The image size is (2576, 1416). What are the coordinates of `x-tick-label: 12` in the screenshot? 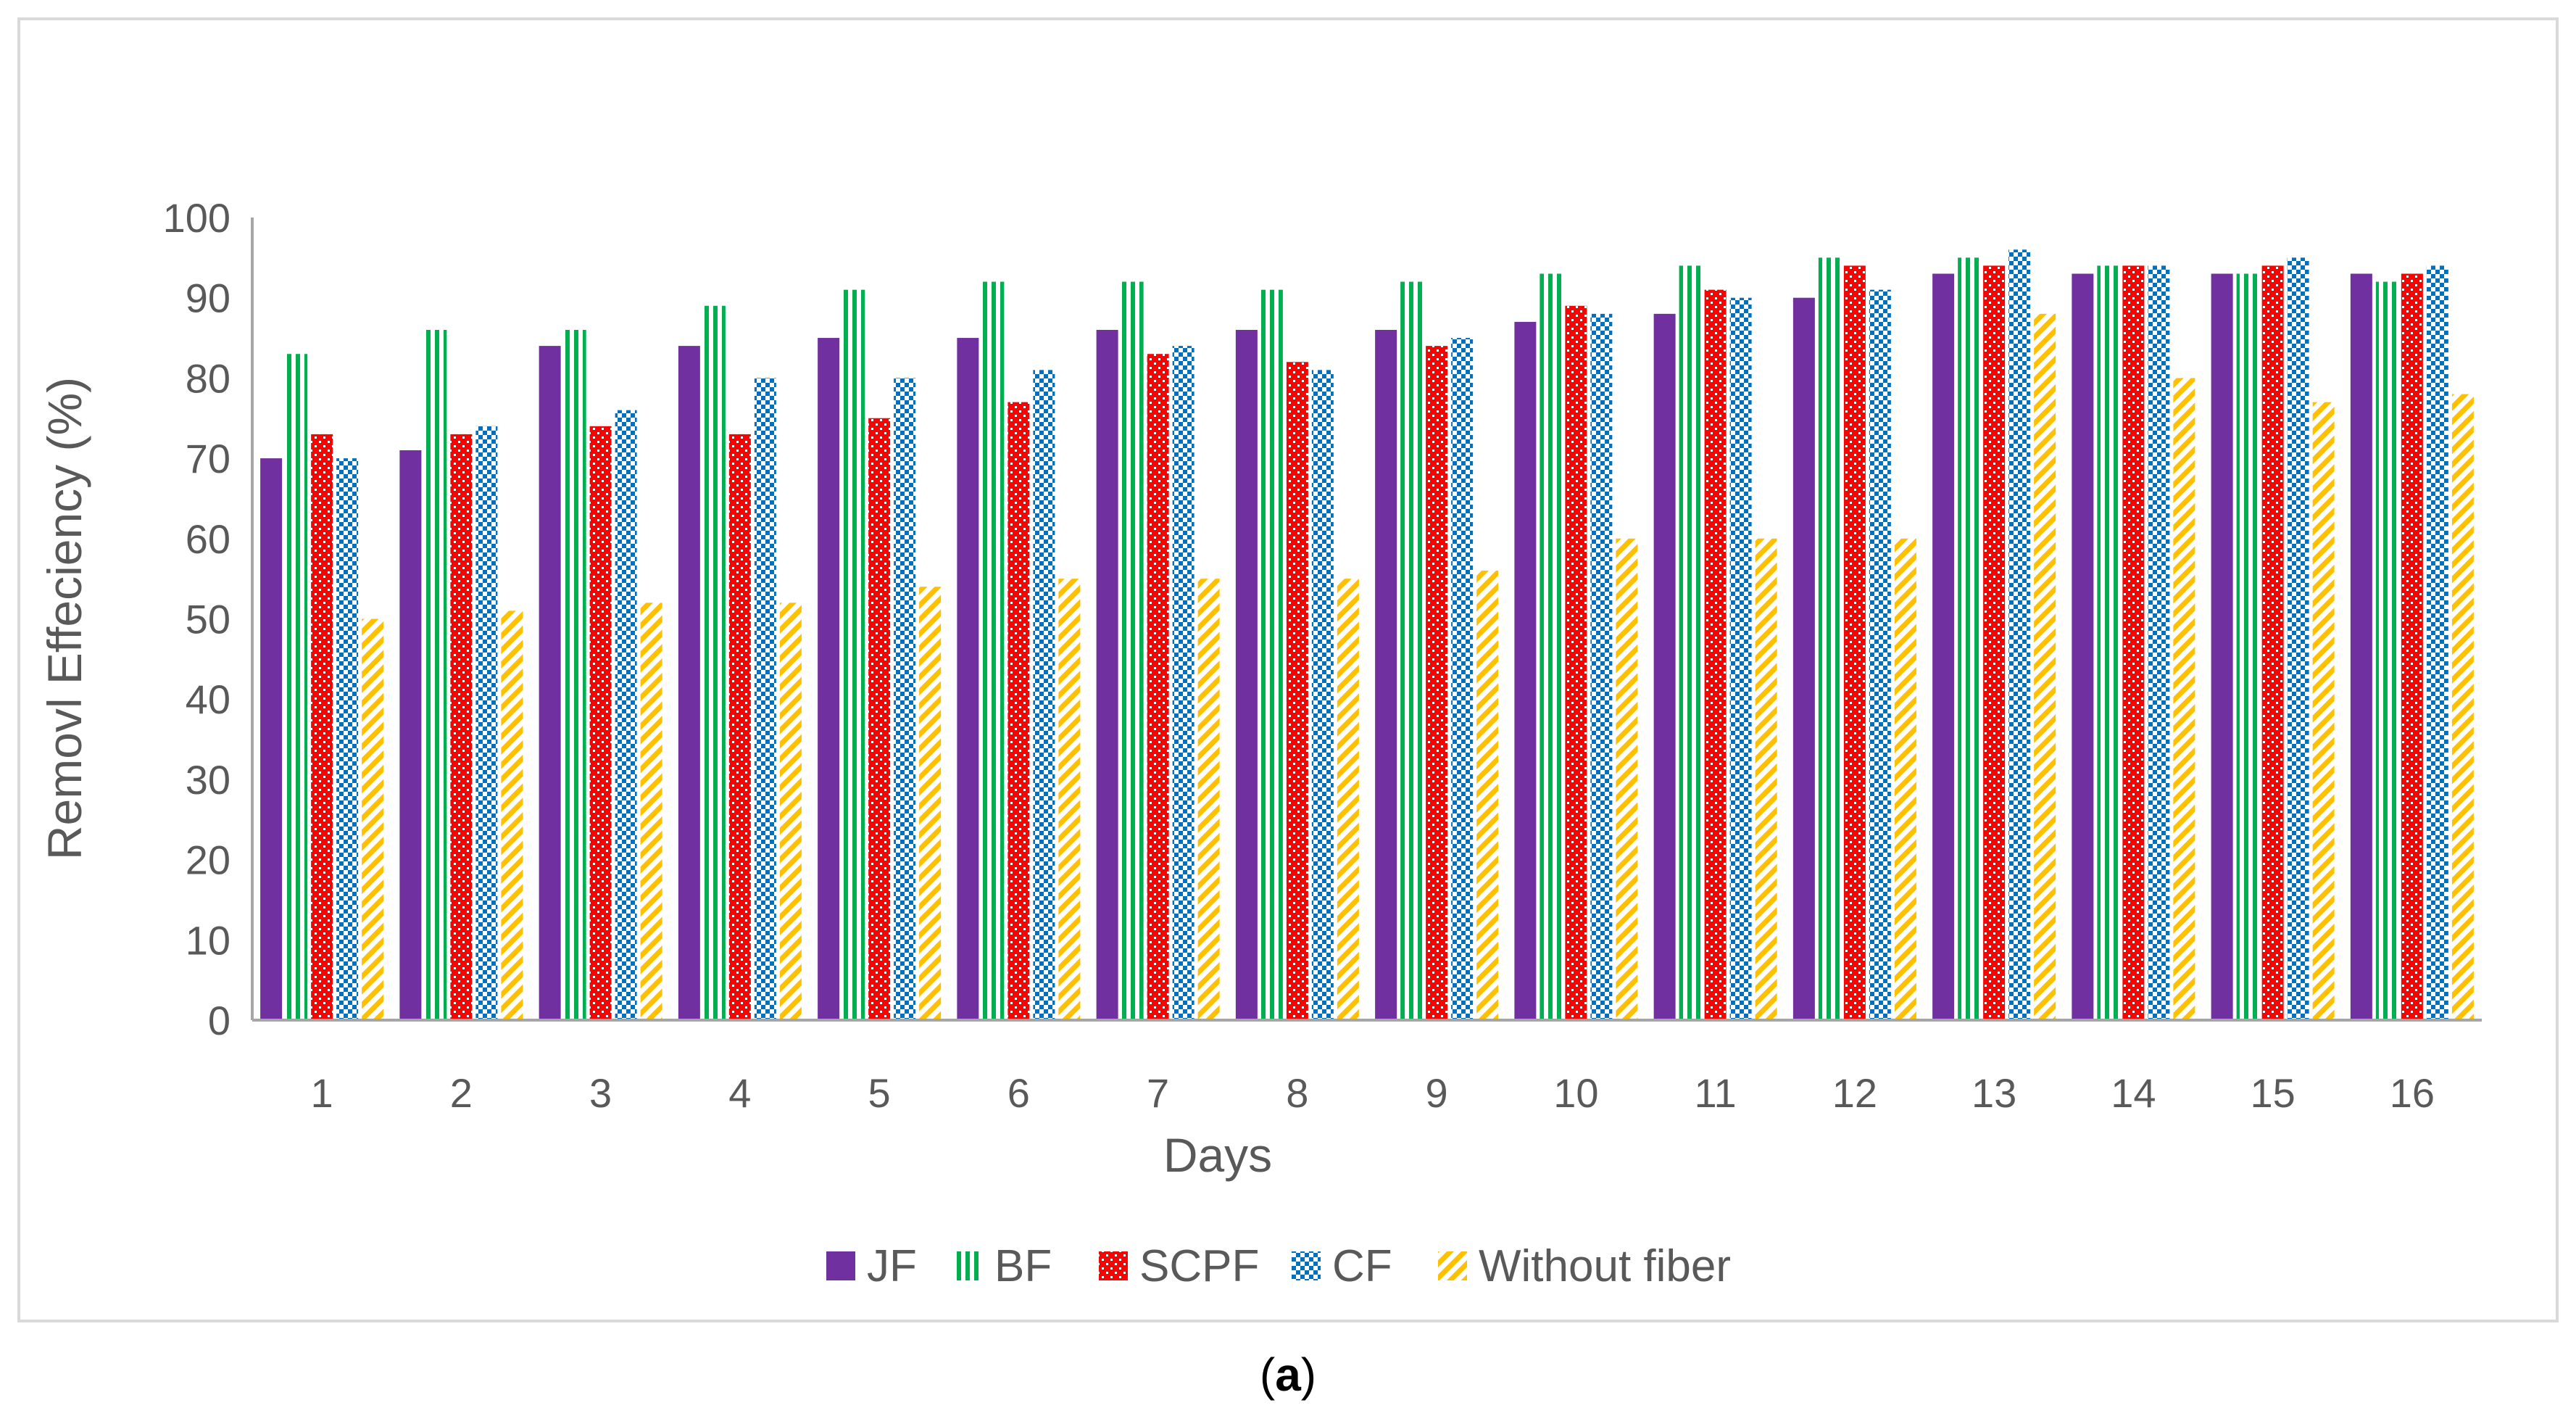 It's located at (1854, 1093).